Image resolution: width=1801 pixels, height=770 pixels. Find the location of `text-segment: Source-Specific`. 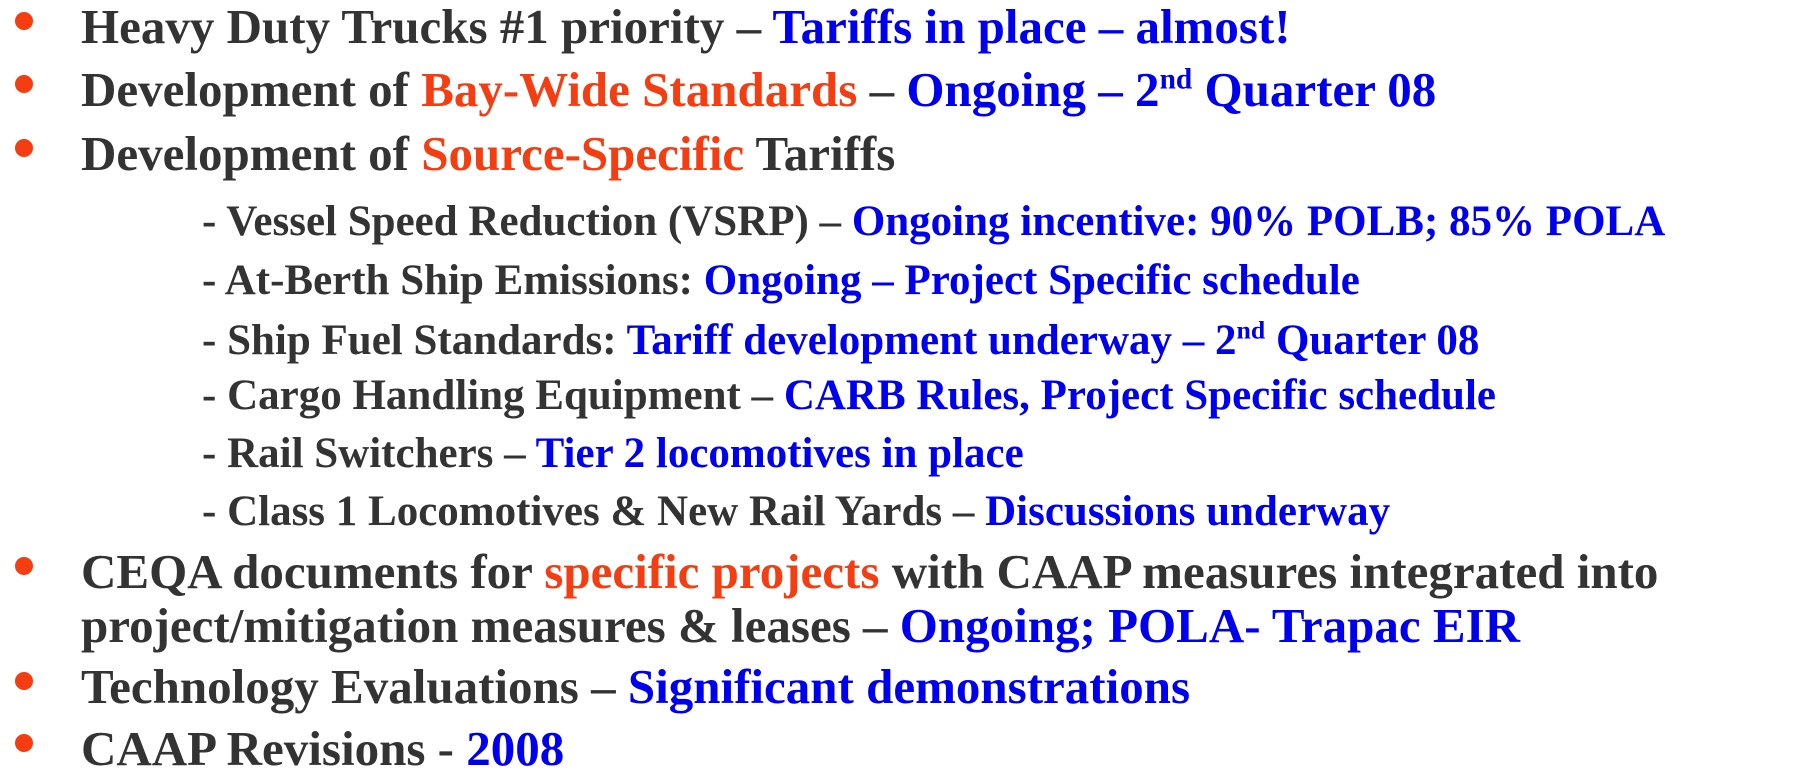

text-segment: Source-Specific is located at coordinates (583, 153).